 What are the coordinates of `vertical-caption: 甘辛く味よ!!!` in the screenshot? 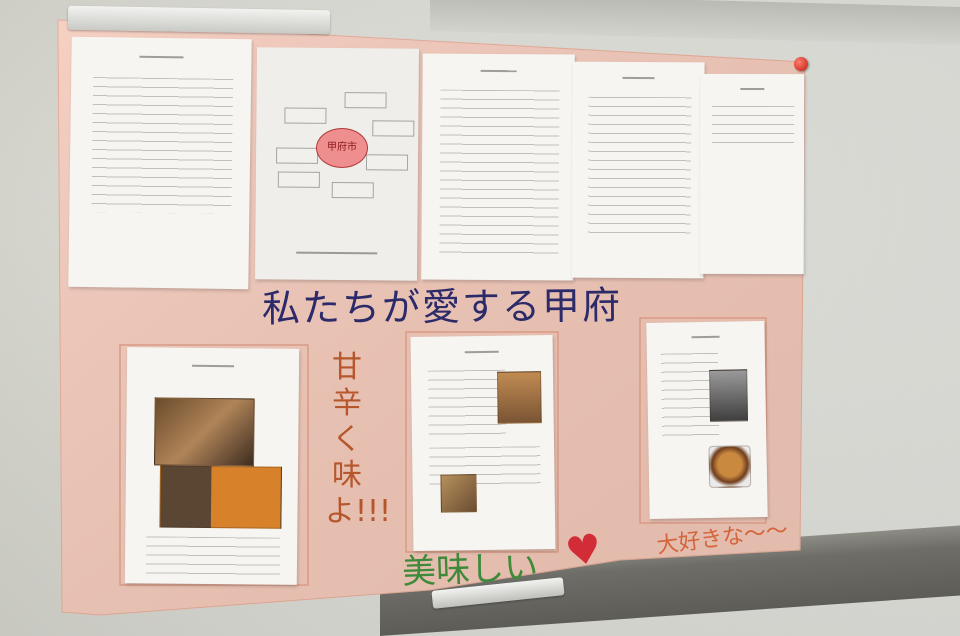 It's located at (358, 439).